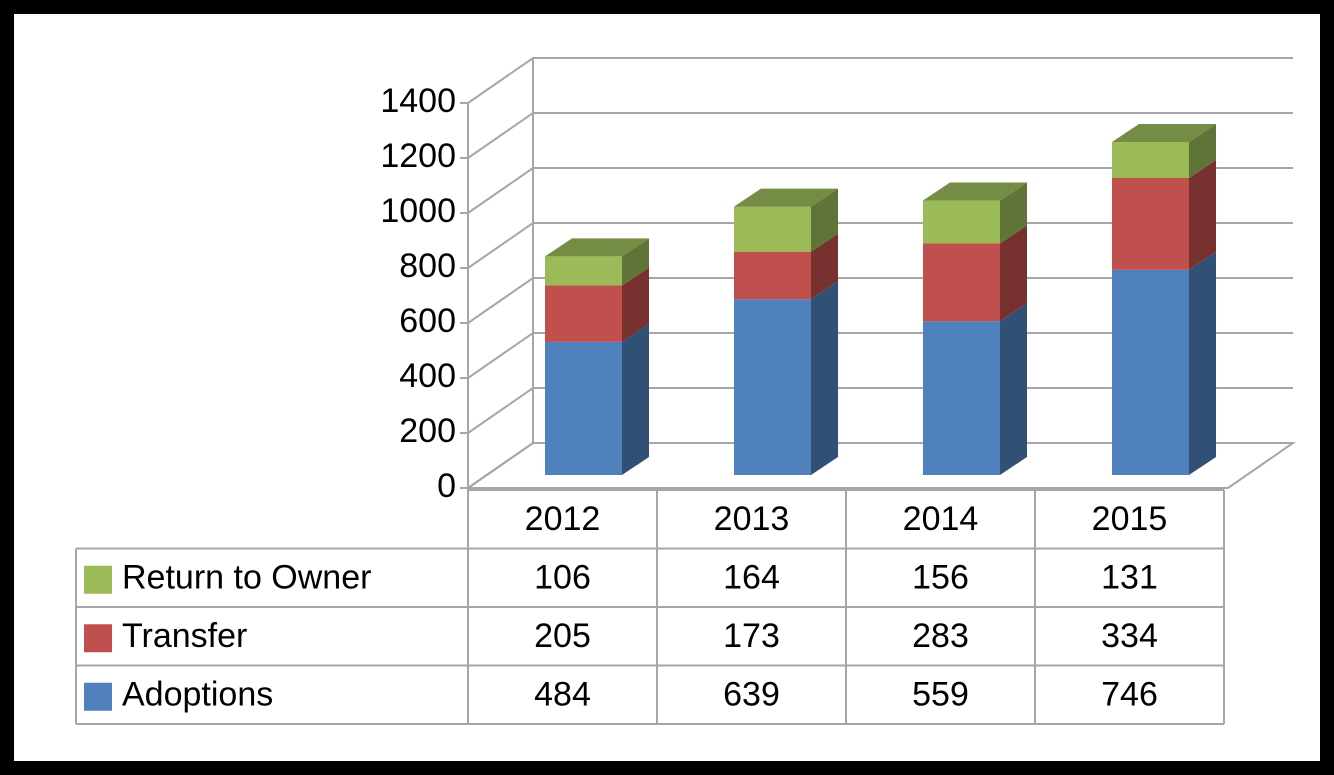 The height and width of the screenshot is (775, 1334). Describe the element at coordinates (940, 695) in the screenshot. I see `table-value: 559` at that location.